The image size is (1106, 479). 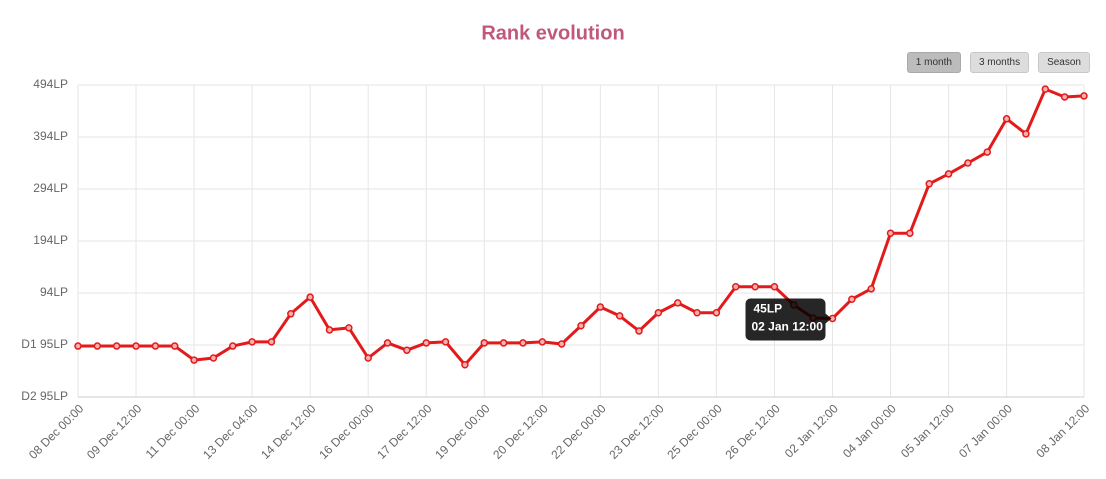 I want to click on y-tick-label: 94LP, so click(x=54, y=292).